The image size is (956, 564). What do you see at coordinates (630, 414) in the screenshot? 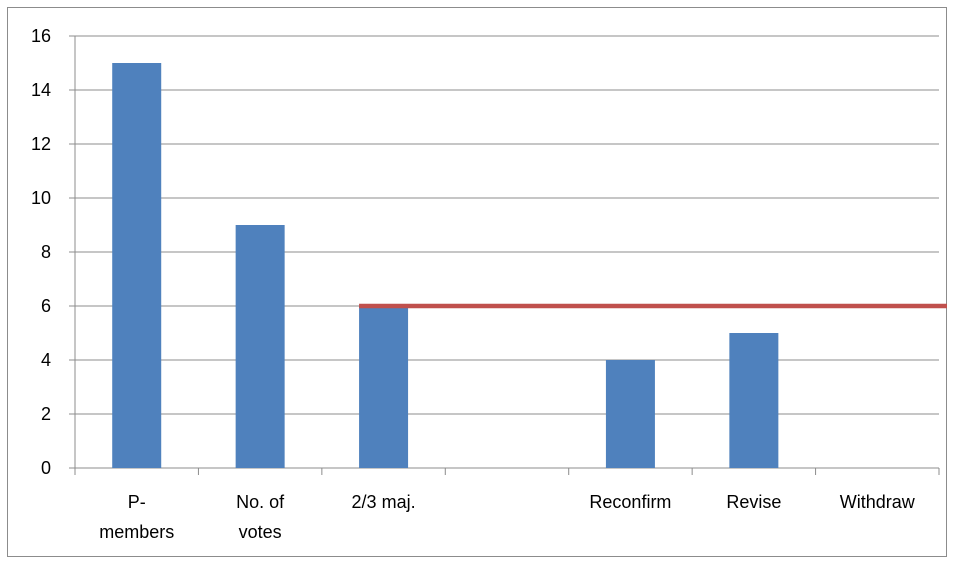
I see `bar-reconfirm` at bounding box center [630, 414].